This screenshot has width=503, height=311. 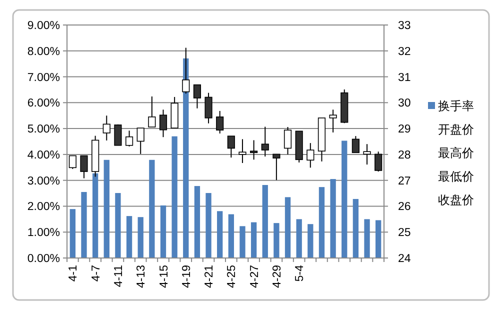 I want to click on text: 最低价, so click(x=456, y=177).